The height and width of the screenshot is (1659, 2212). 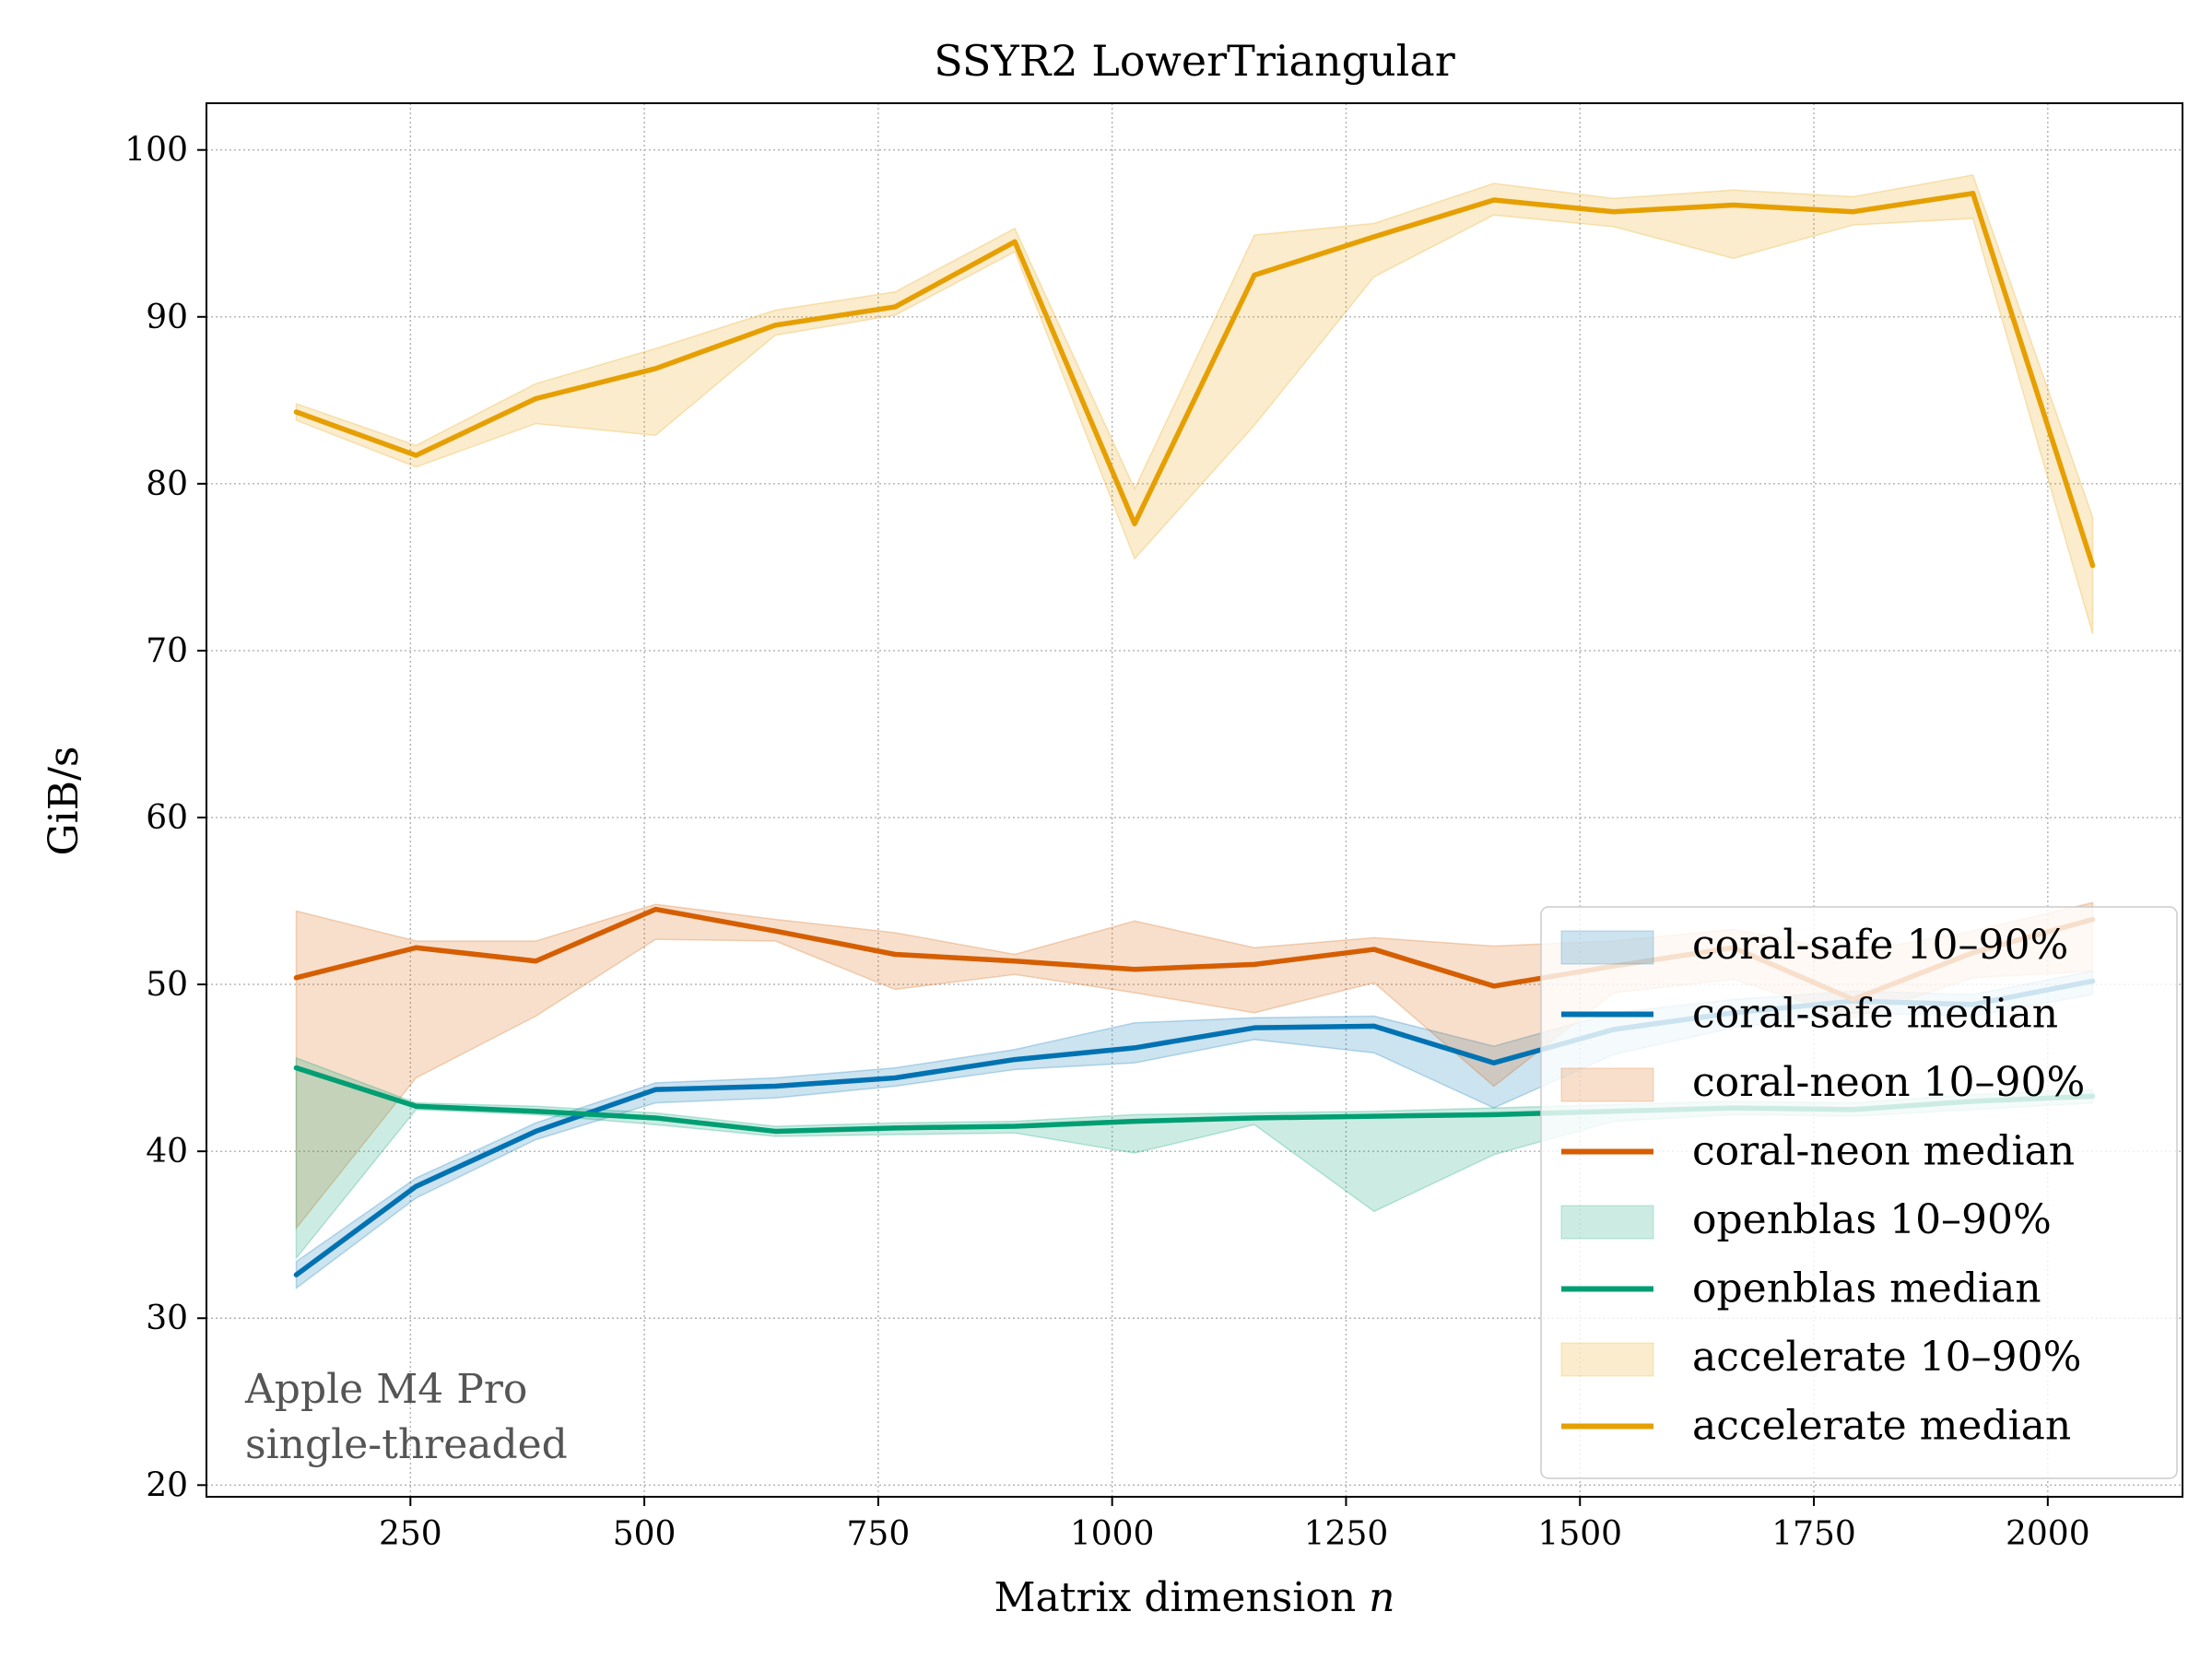 I want to click on x-tick-label: 1500, so click(x=1579, y=1534).